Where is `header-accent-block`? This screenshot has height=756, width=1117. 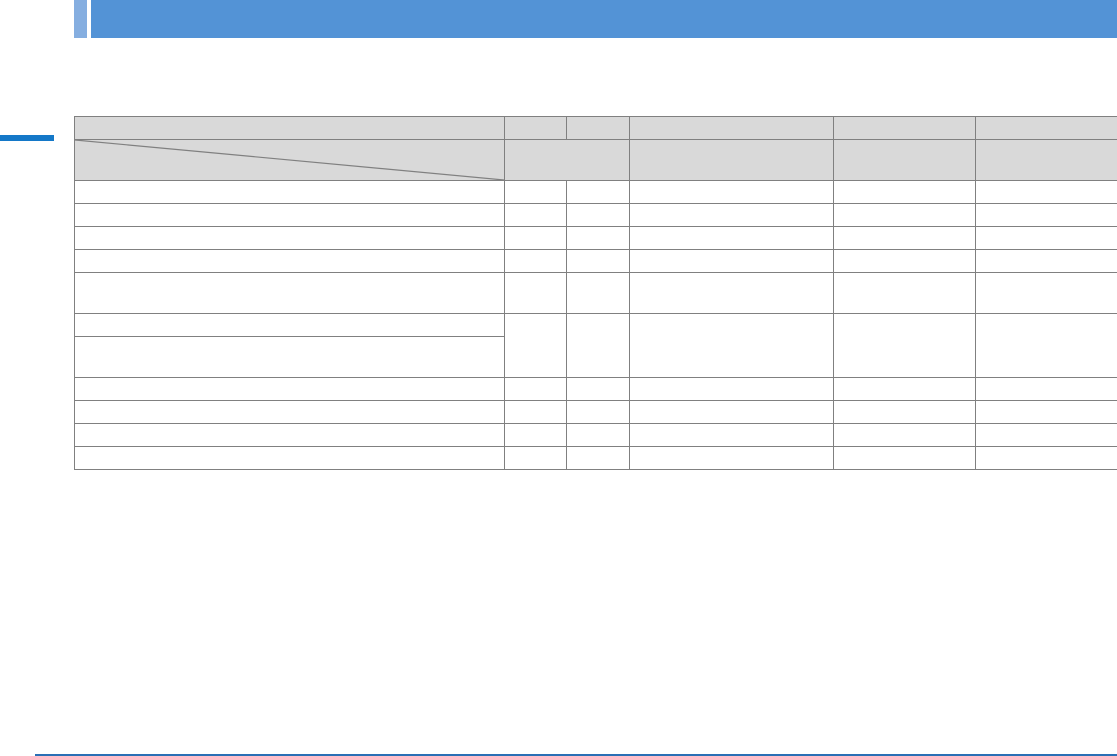
header-accent-block is located at coordinates (80, 19).